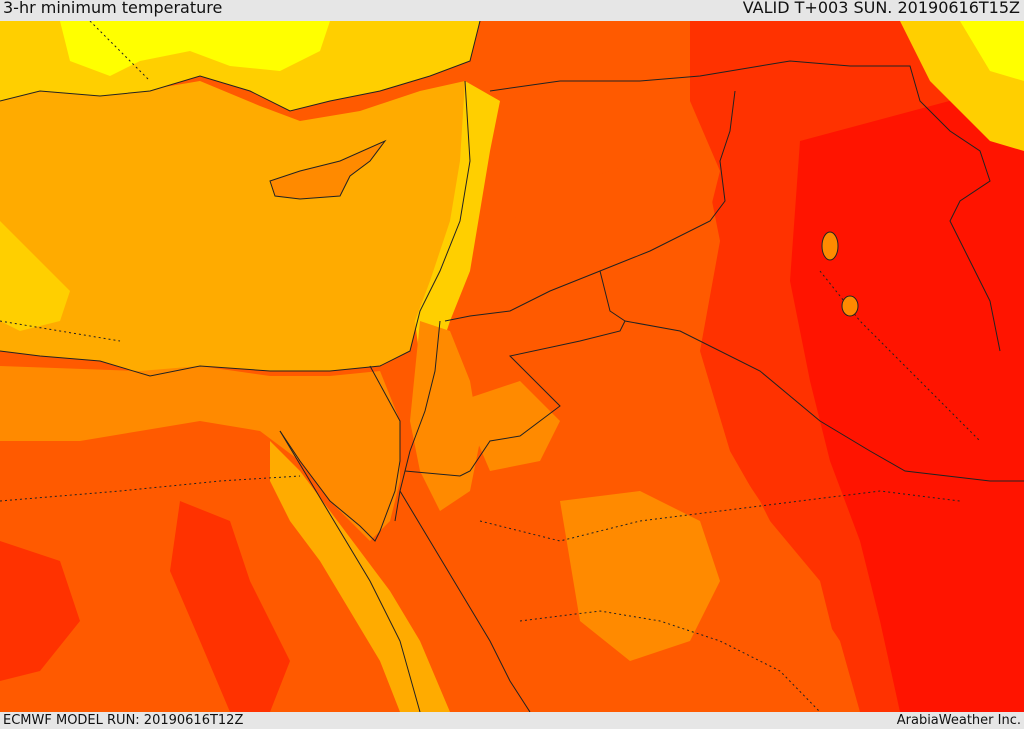 The image size is (1024, 729). Describe the element at coordinates (465, 601) in the screenshot. I see `coastline-red-sea-east` at that location.